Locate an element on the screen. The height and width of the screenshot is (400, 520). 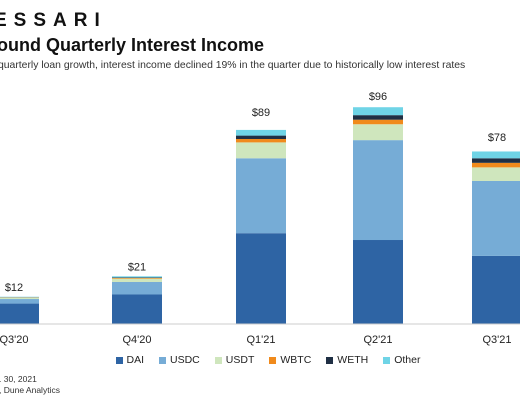
x-tick-label-1: Q4'20 is located at coordinates (136, 340).